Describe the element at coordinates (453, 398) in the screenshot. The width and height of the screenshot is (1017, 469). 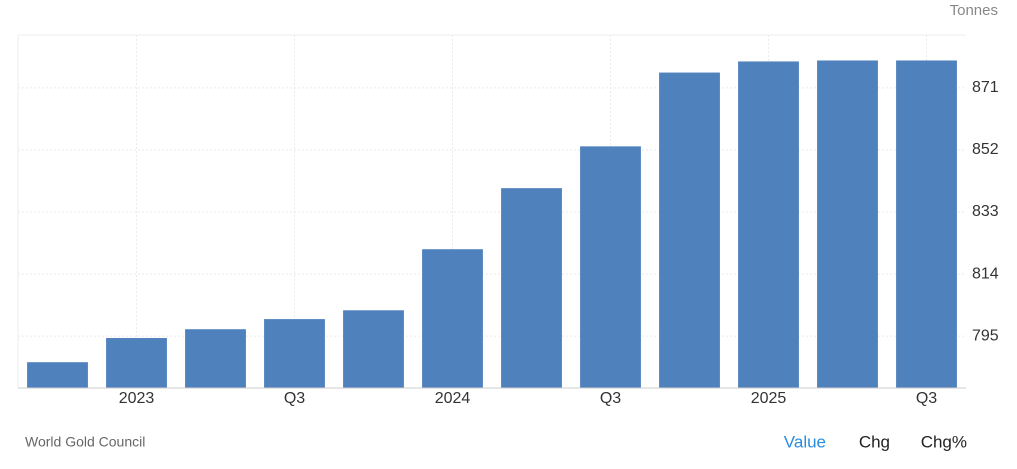
I see `x-tick-label: 2024` at that location.